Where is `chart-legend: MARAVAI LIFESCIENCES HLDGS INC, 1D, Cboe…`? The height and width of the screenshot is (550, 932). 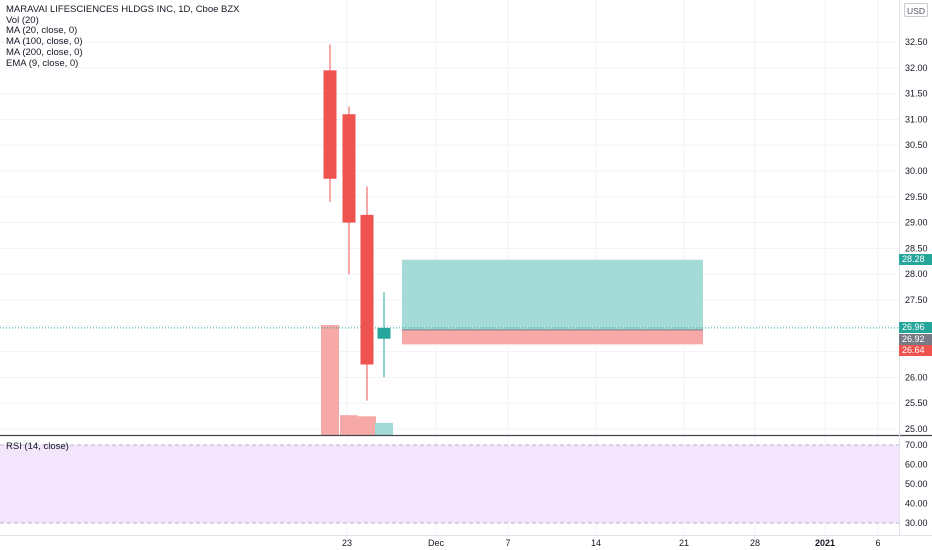 chart-legend: MARAVAI LIFESCIENCES HLDGS INC, 1D, Cboe… is located at coordinates (123, 36).